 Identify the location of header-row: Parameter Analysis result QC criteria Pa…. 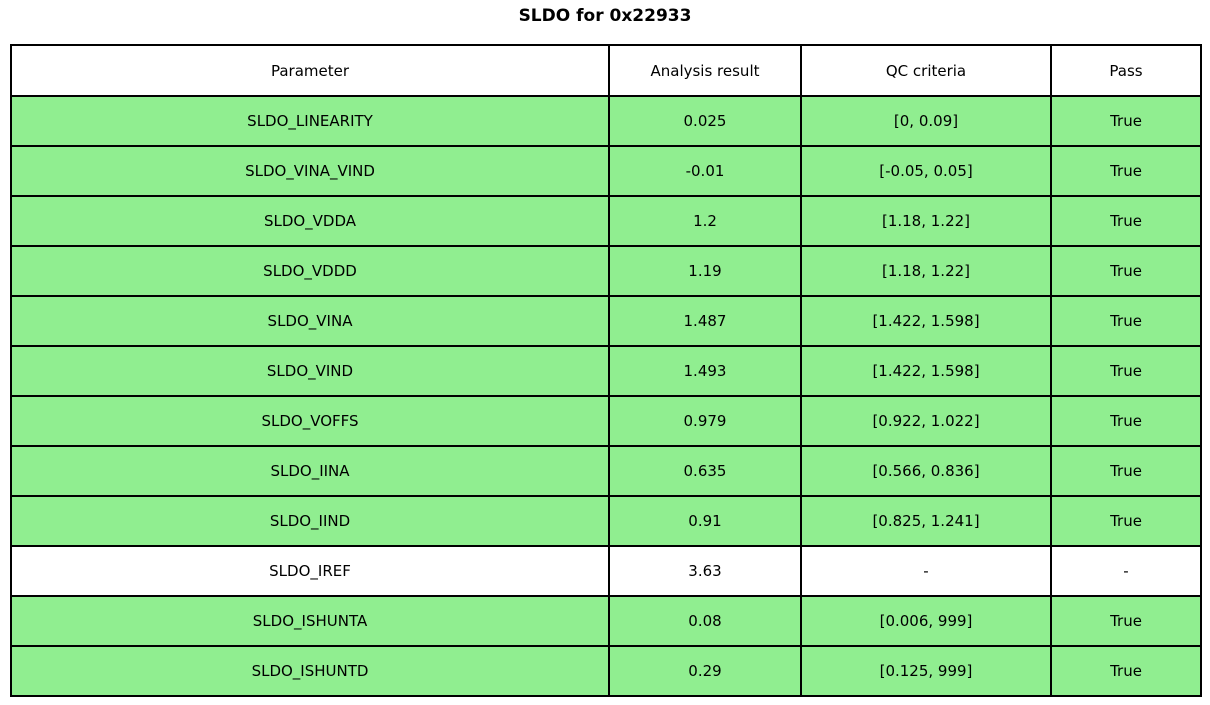
(606, 70).